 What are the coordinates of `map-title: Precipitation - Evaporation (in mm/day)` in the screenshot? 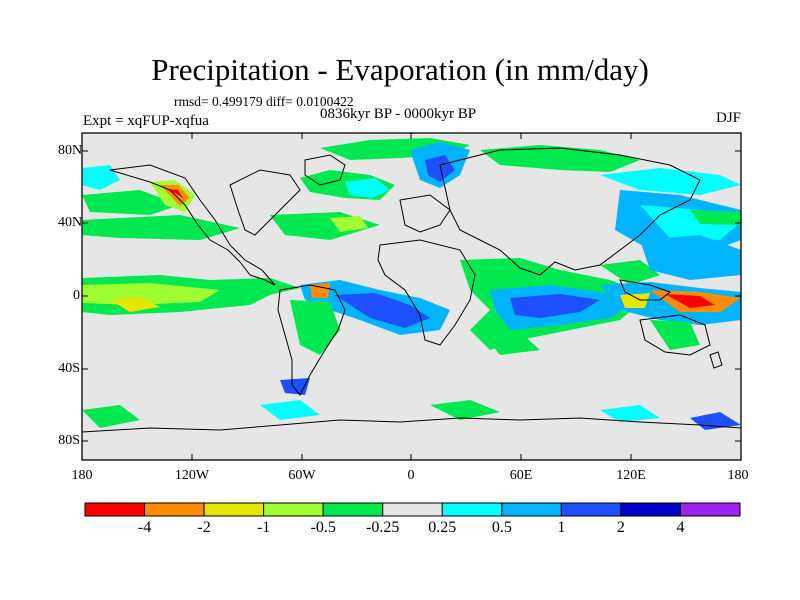 It's located at (400, 69).